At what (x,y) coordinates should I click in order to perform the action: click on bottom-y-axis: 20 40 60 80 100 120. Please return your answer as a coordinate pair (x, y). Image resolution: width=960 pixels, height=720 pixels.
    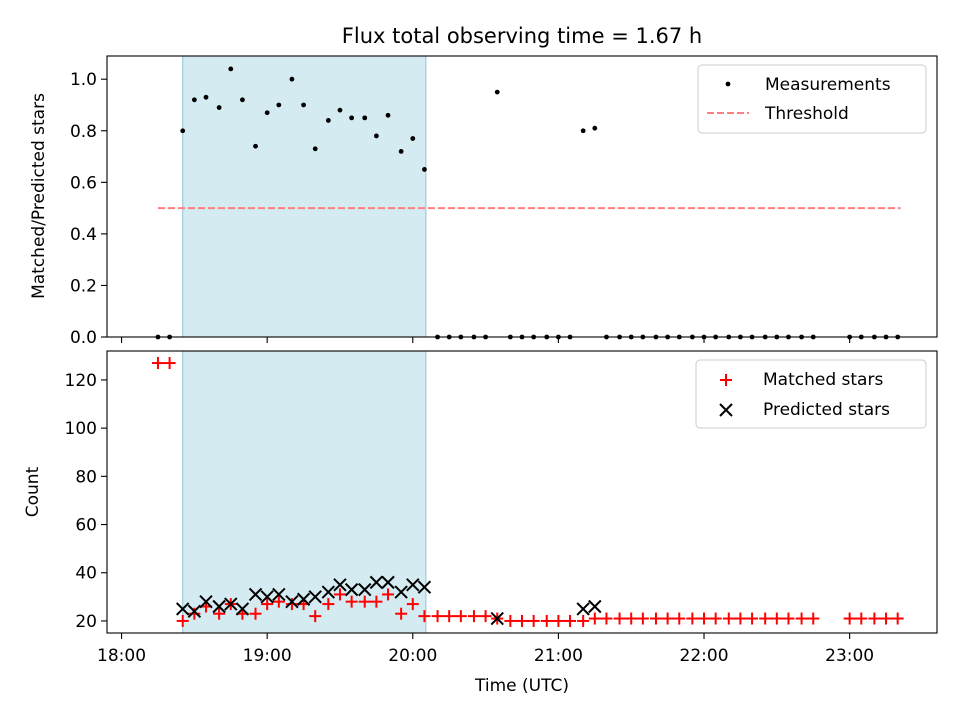
    Looking at the image, I should click on (86, 501).